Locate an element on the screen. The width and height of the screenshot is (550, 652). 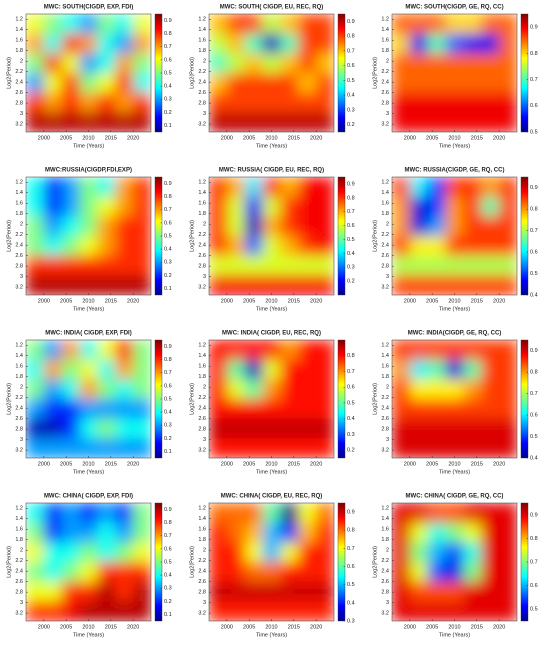
y-tick-label: 2.4 is located at coordinates (19, 246).